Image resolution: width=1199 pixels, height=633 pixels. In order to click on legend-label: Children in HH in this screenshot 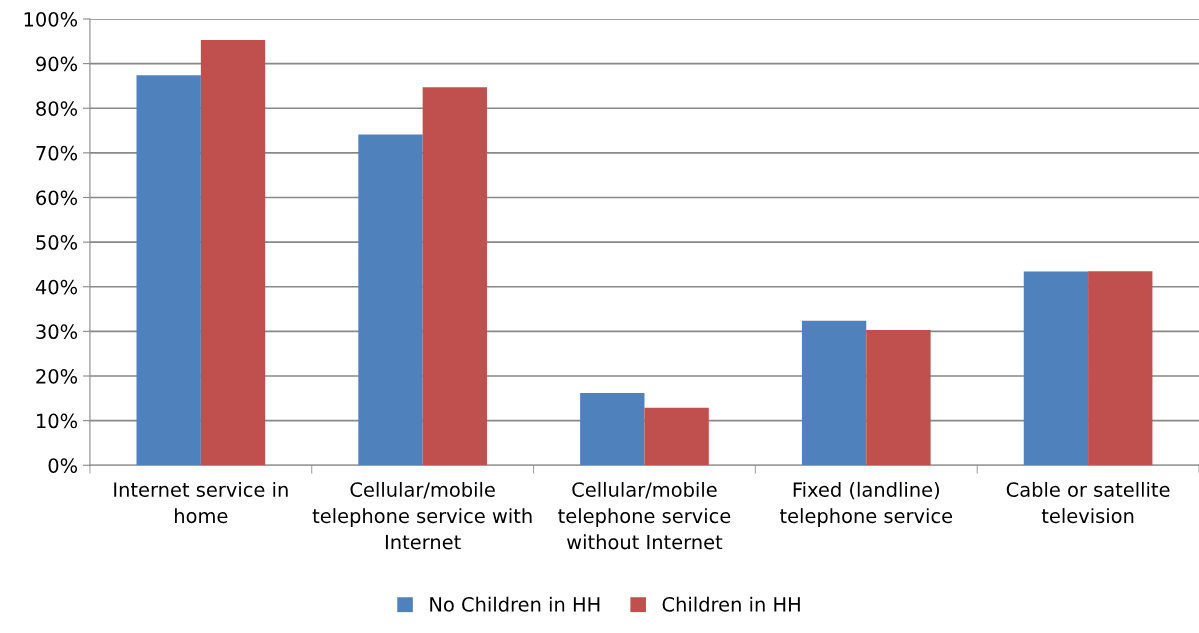, I will do `click(731, 604)`.